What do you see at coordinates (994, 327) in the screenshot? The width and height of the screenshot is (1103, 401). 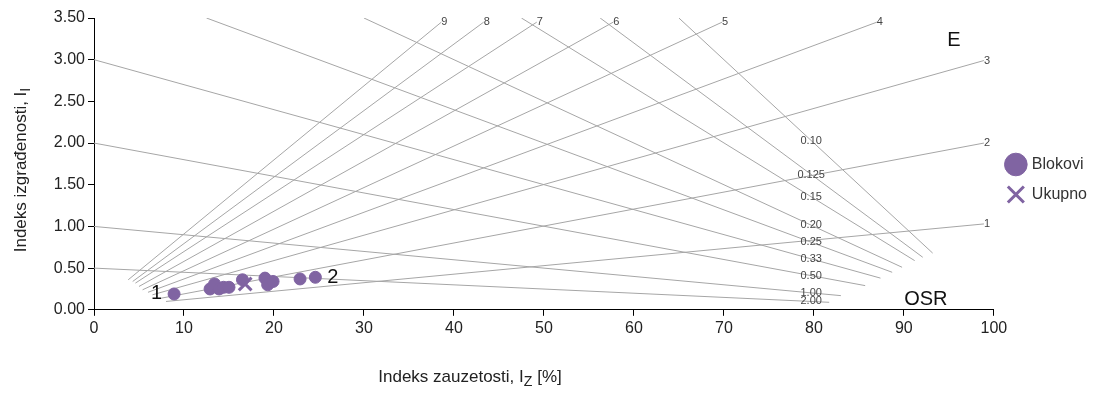 I see `x-tick-label: 100` at bounding box center [994, 327].